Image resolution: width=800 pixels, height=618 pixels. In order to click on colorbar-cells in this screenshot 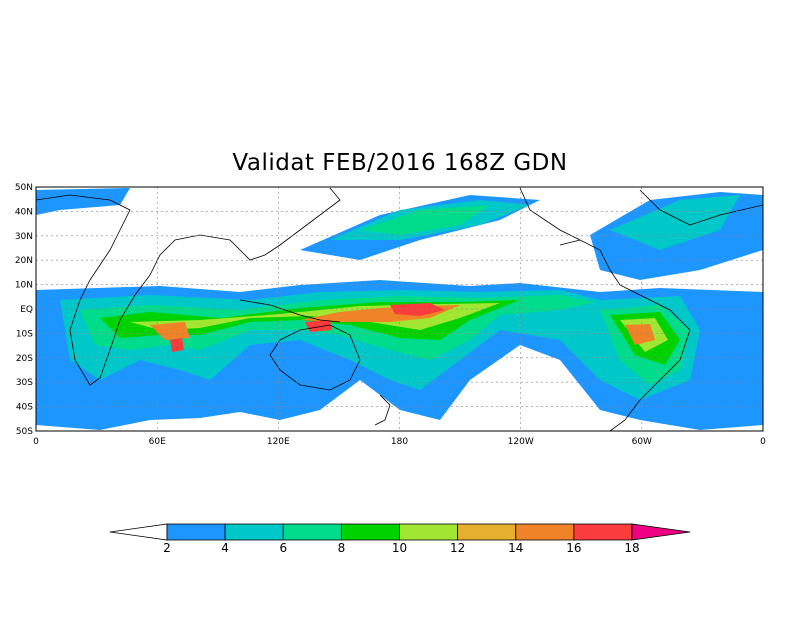, I will do `click(399, 532)`.